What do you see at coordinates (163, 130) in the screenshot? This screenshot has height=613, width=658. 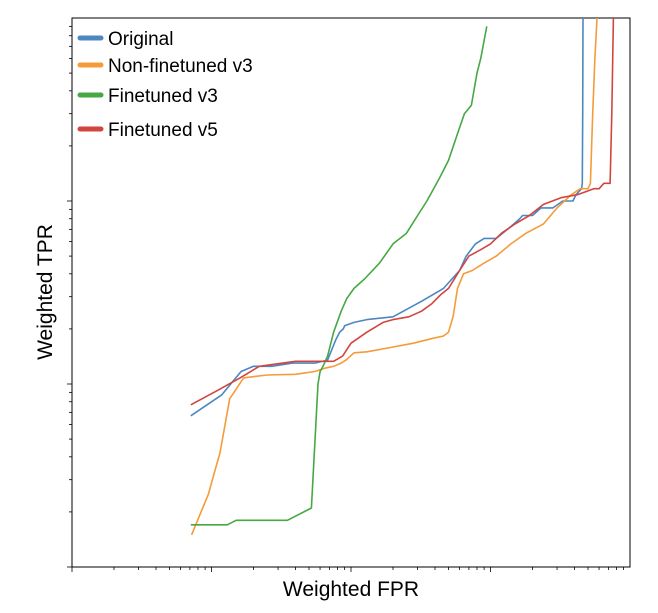 I see `legend-label: Finetuned v5` at bounding box center [163, 130].